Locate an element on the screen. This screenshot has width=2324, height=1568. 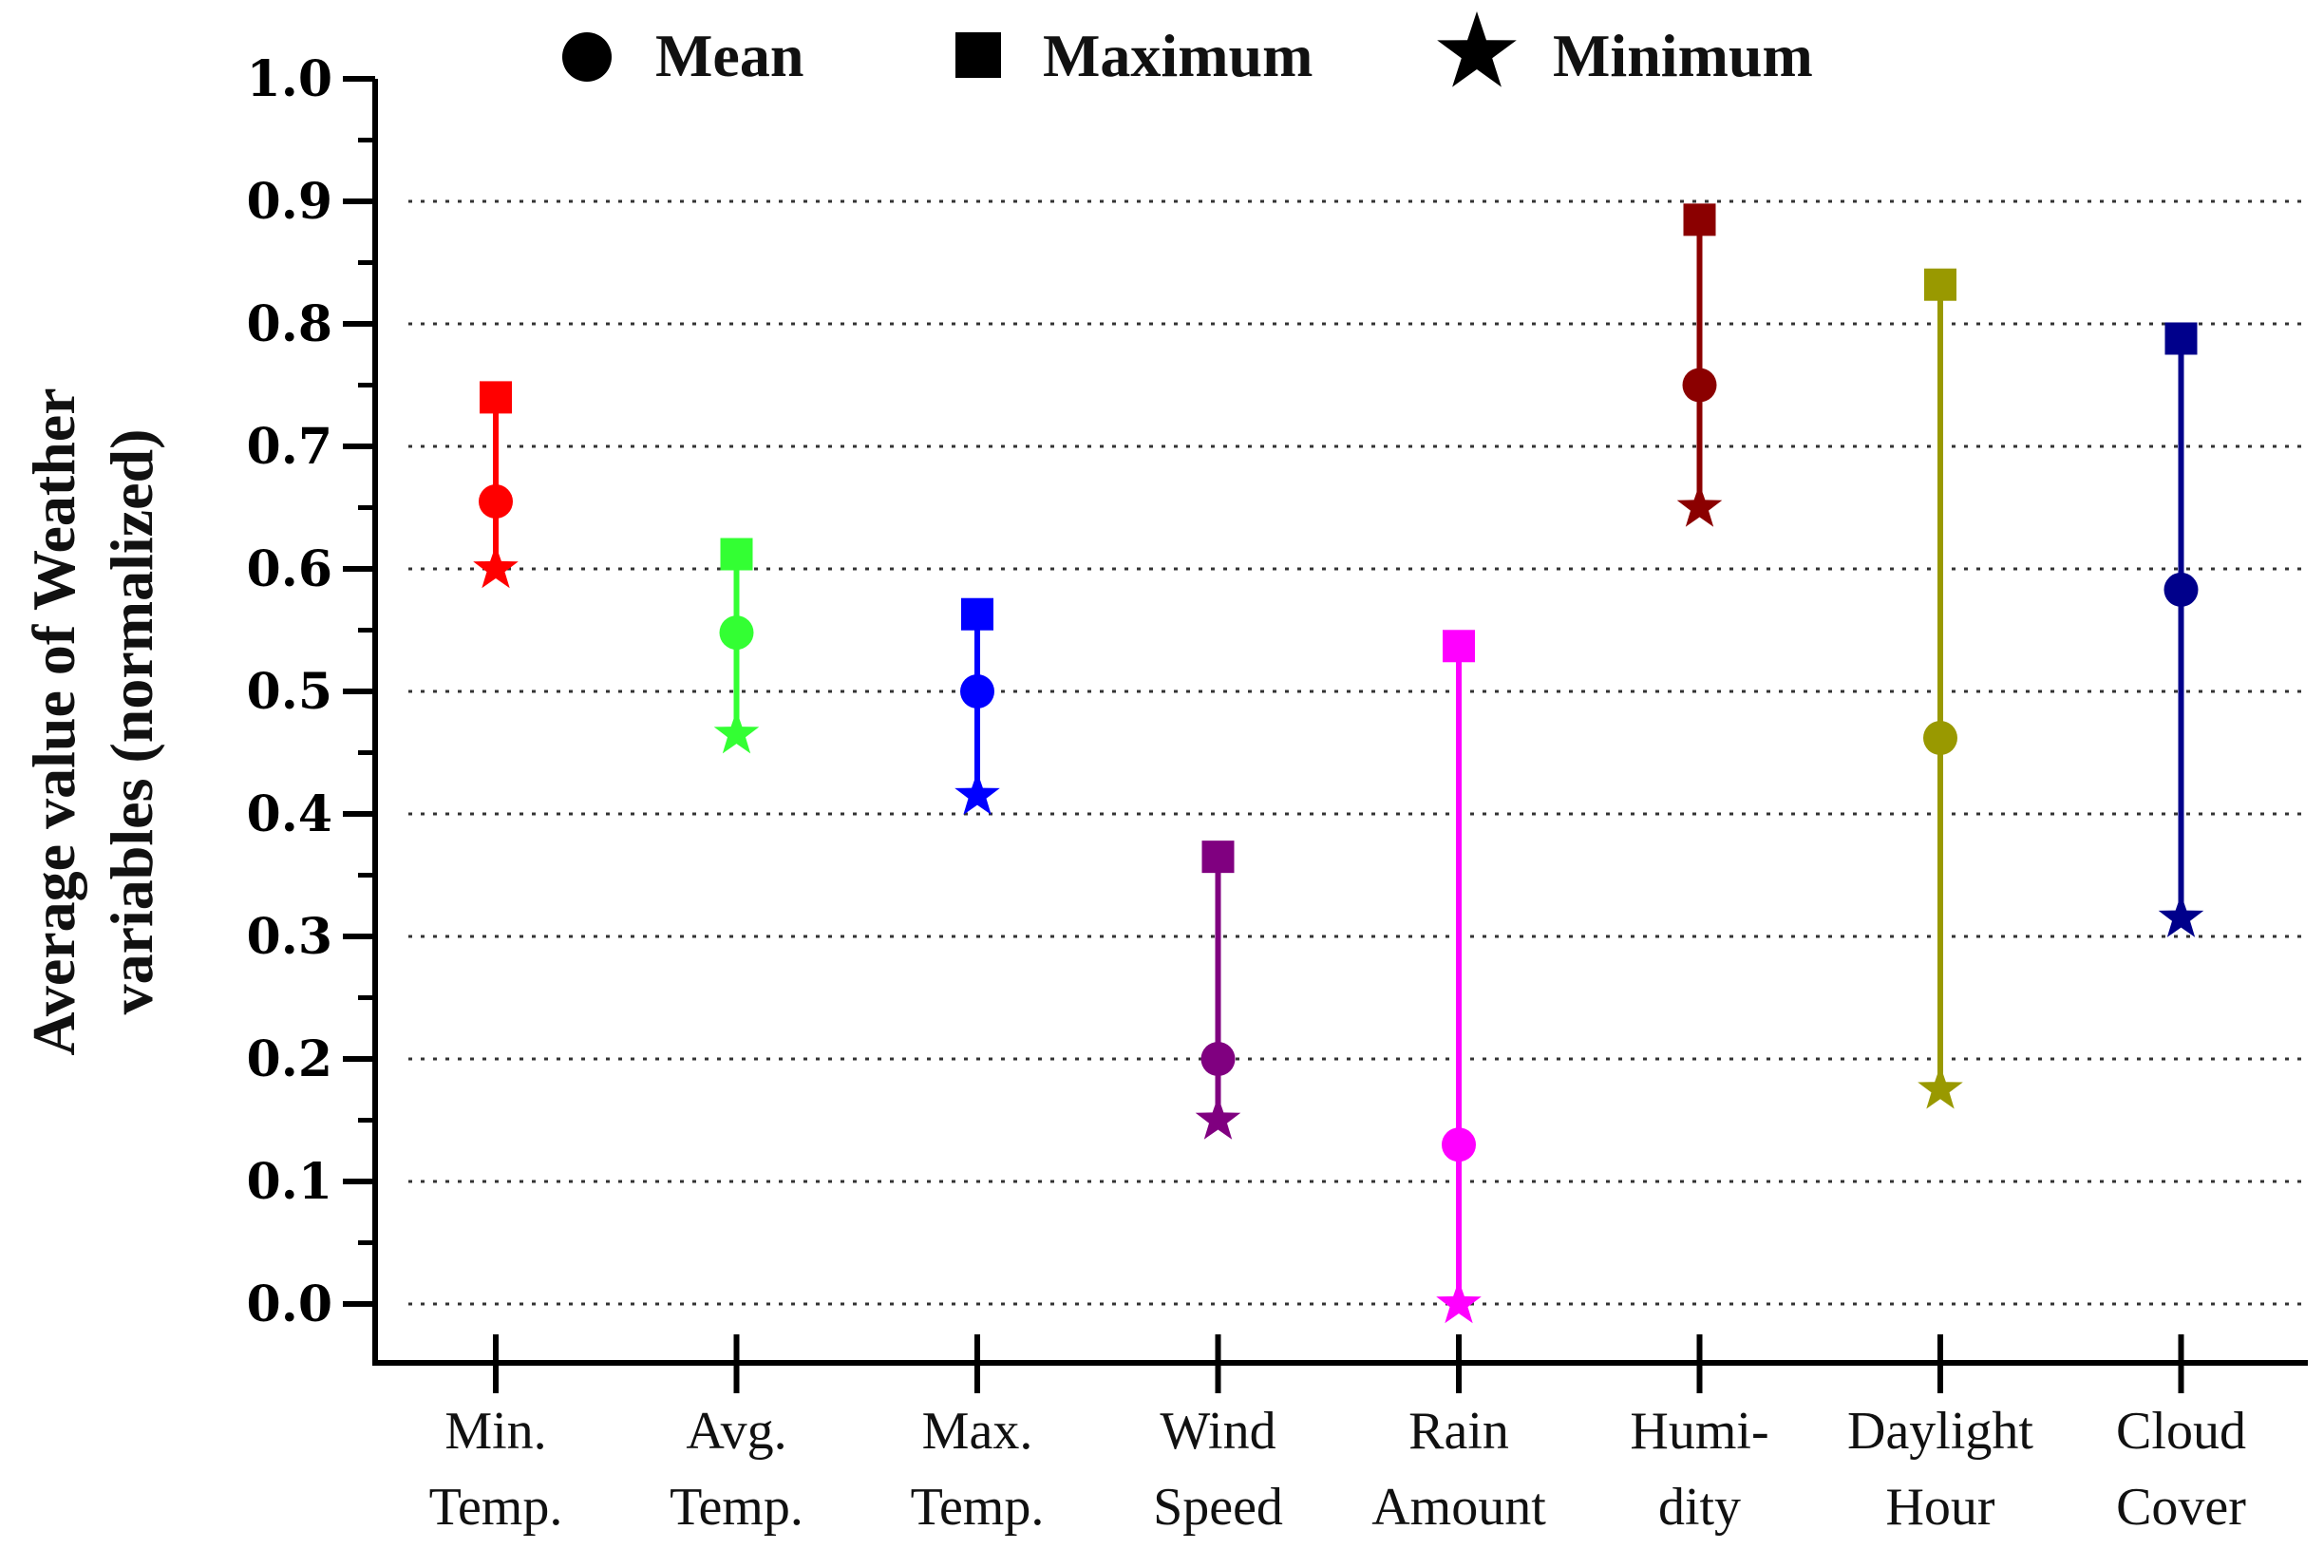
category-label: Max. is located at coordinates (978, 1431).